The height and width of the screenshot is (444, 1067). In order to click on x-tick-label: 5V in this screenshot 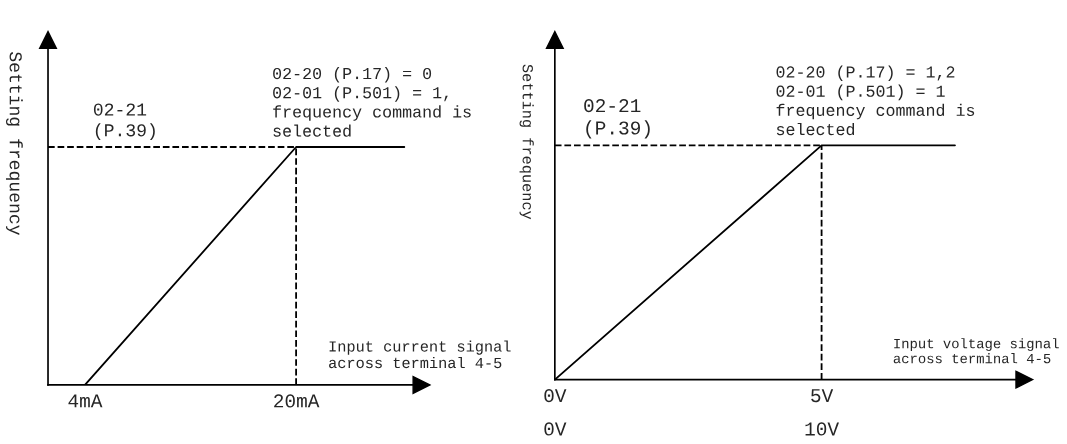, I will do `click(822, 396)`.